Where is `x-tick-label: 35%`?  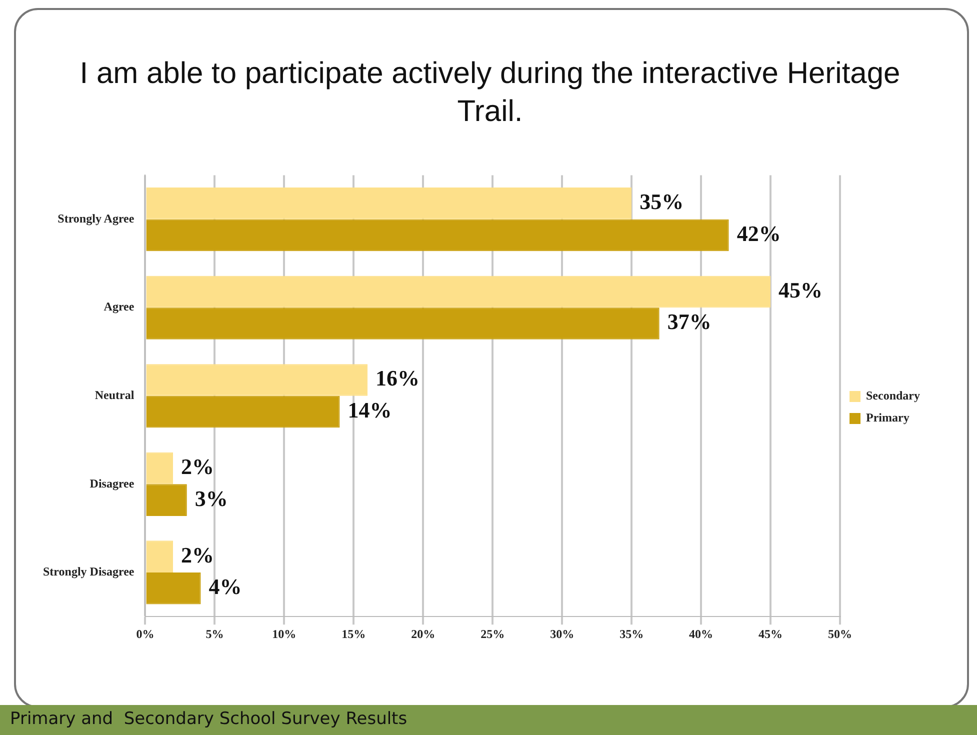
x-tick-label: 35% is located at coordinates (632, 633).